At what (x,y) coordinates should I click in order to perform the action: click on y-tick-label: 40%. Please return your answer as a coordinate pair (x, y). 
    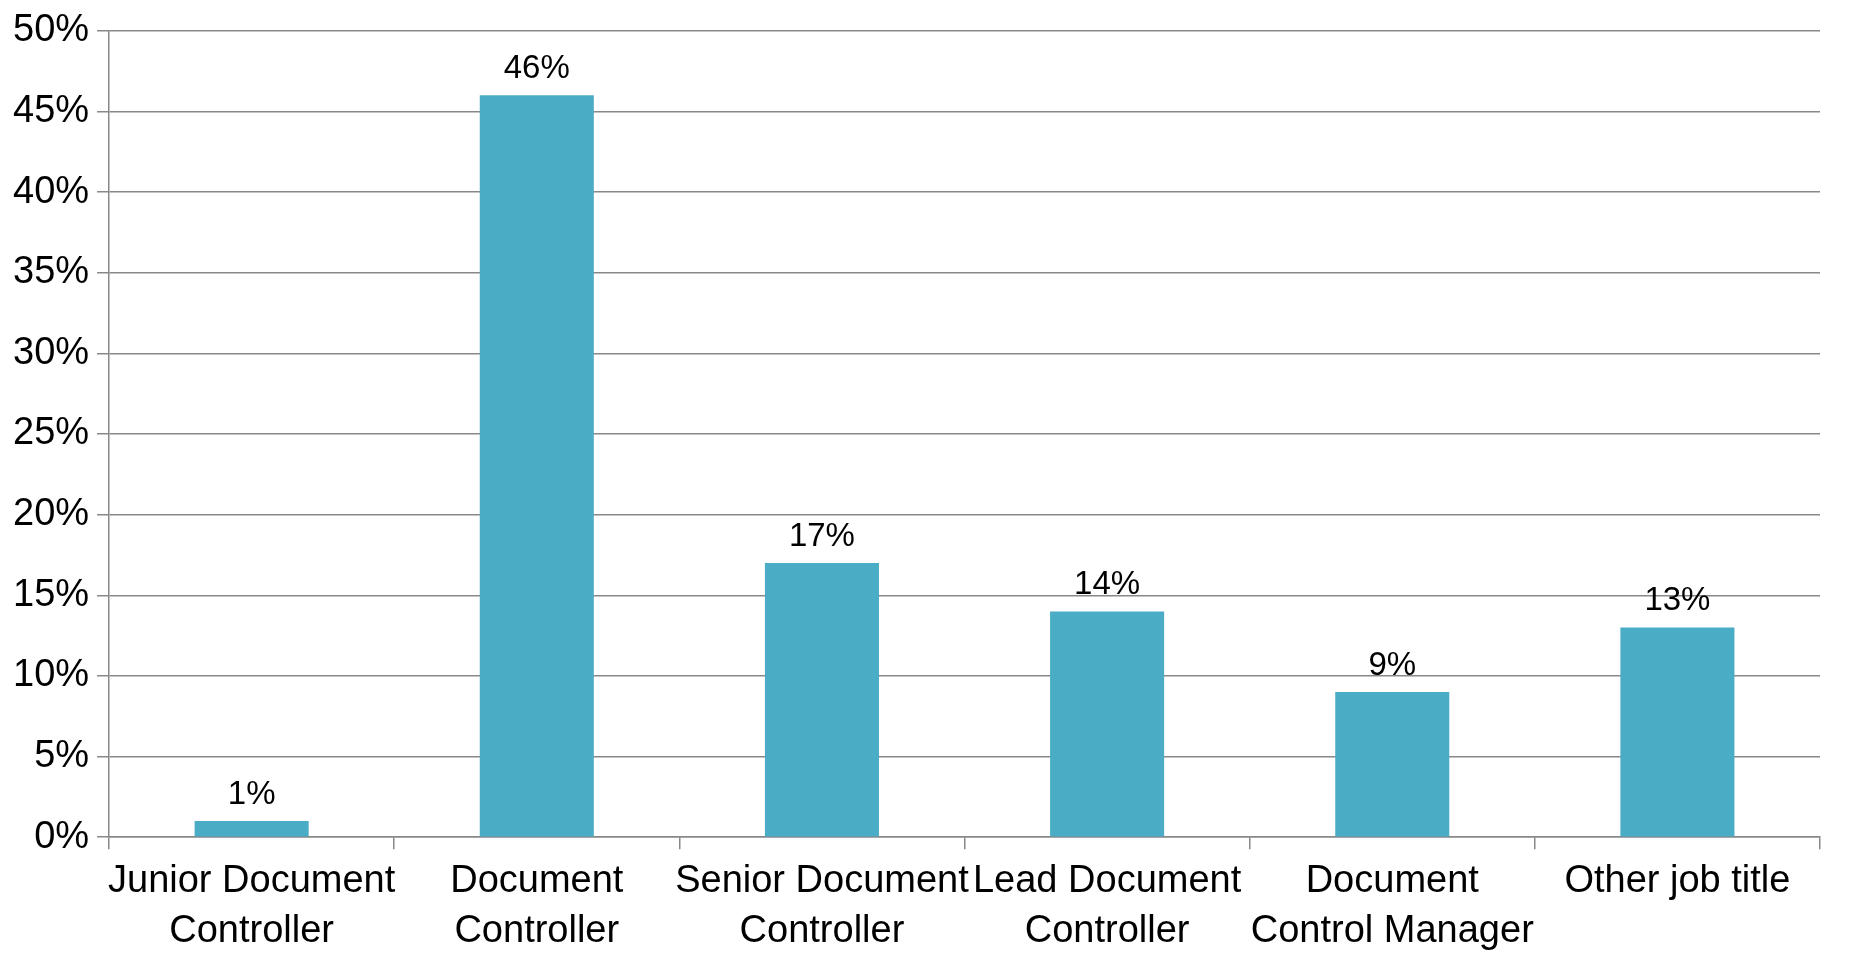
    Looking at the image, I should click on (51, 189).